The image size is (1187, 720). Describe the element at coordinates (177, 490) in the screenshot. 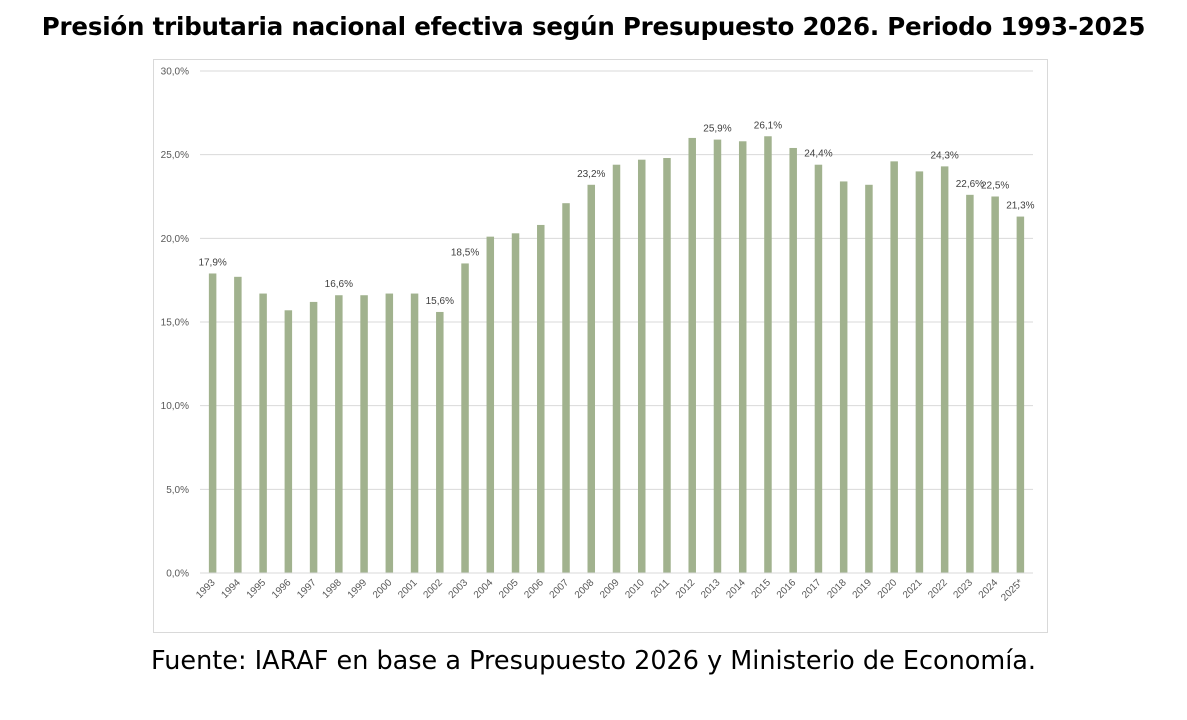

I see `y-tick-label: 5,0%` at that location.